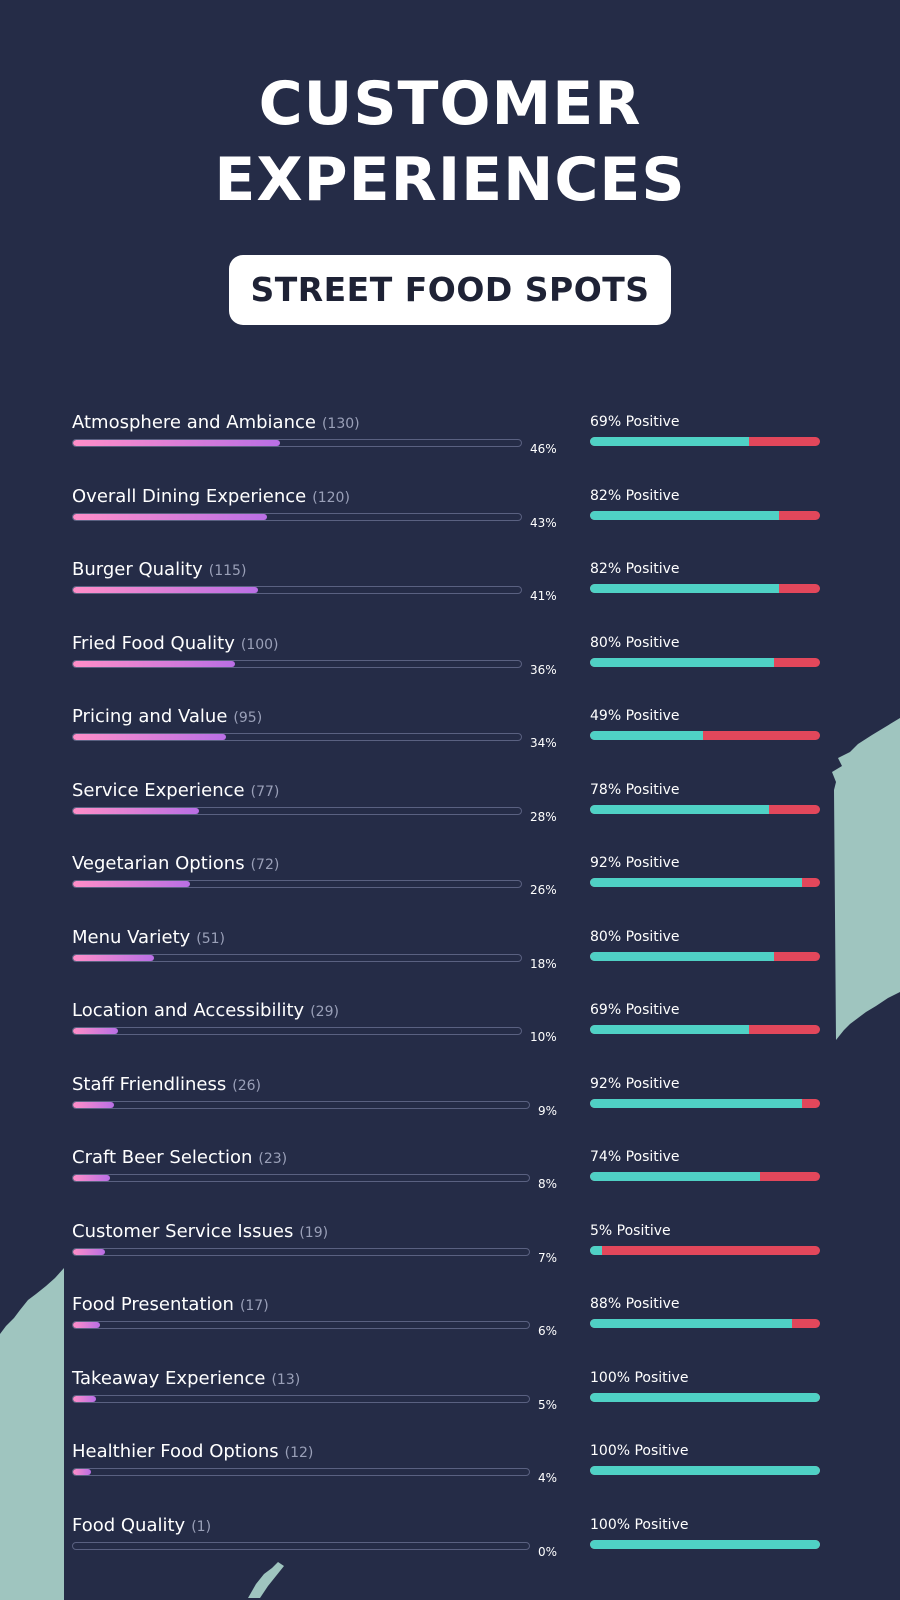  I want to click on positive-label: 88% Positive, so click(635, 1304).